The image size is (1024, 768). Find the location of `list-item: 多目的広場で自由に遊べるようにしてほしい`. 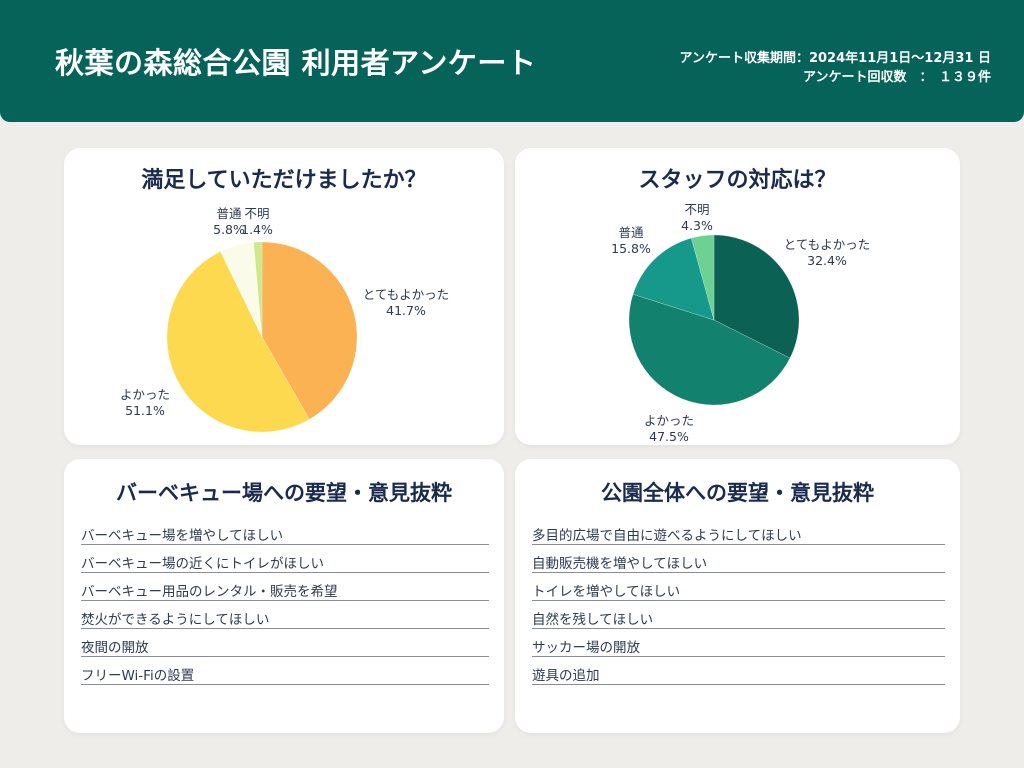

list-item: 多目的広場で自由に遊べるようにしてほしい is located at coordinates (738, 531).